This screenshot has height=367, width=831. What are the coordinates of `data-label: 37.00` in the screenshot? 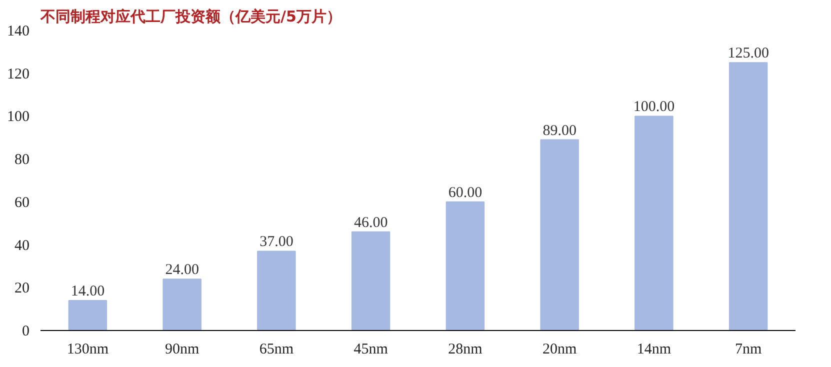 It's located at (277, 242).